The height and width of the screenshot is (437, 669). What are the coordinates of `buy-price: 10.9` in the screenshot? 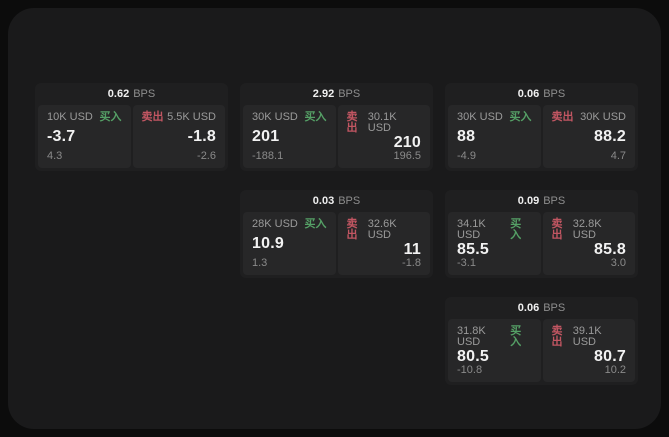 It's located at (268, 243).